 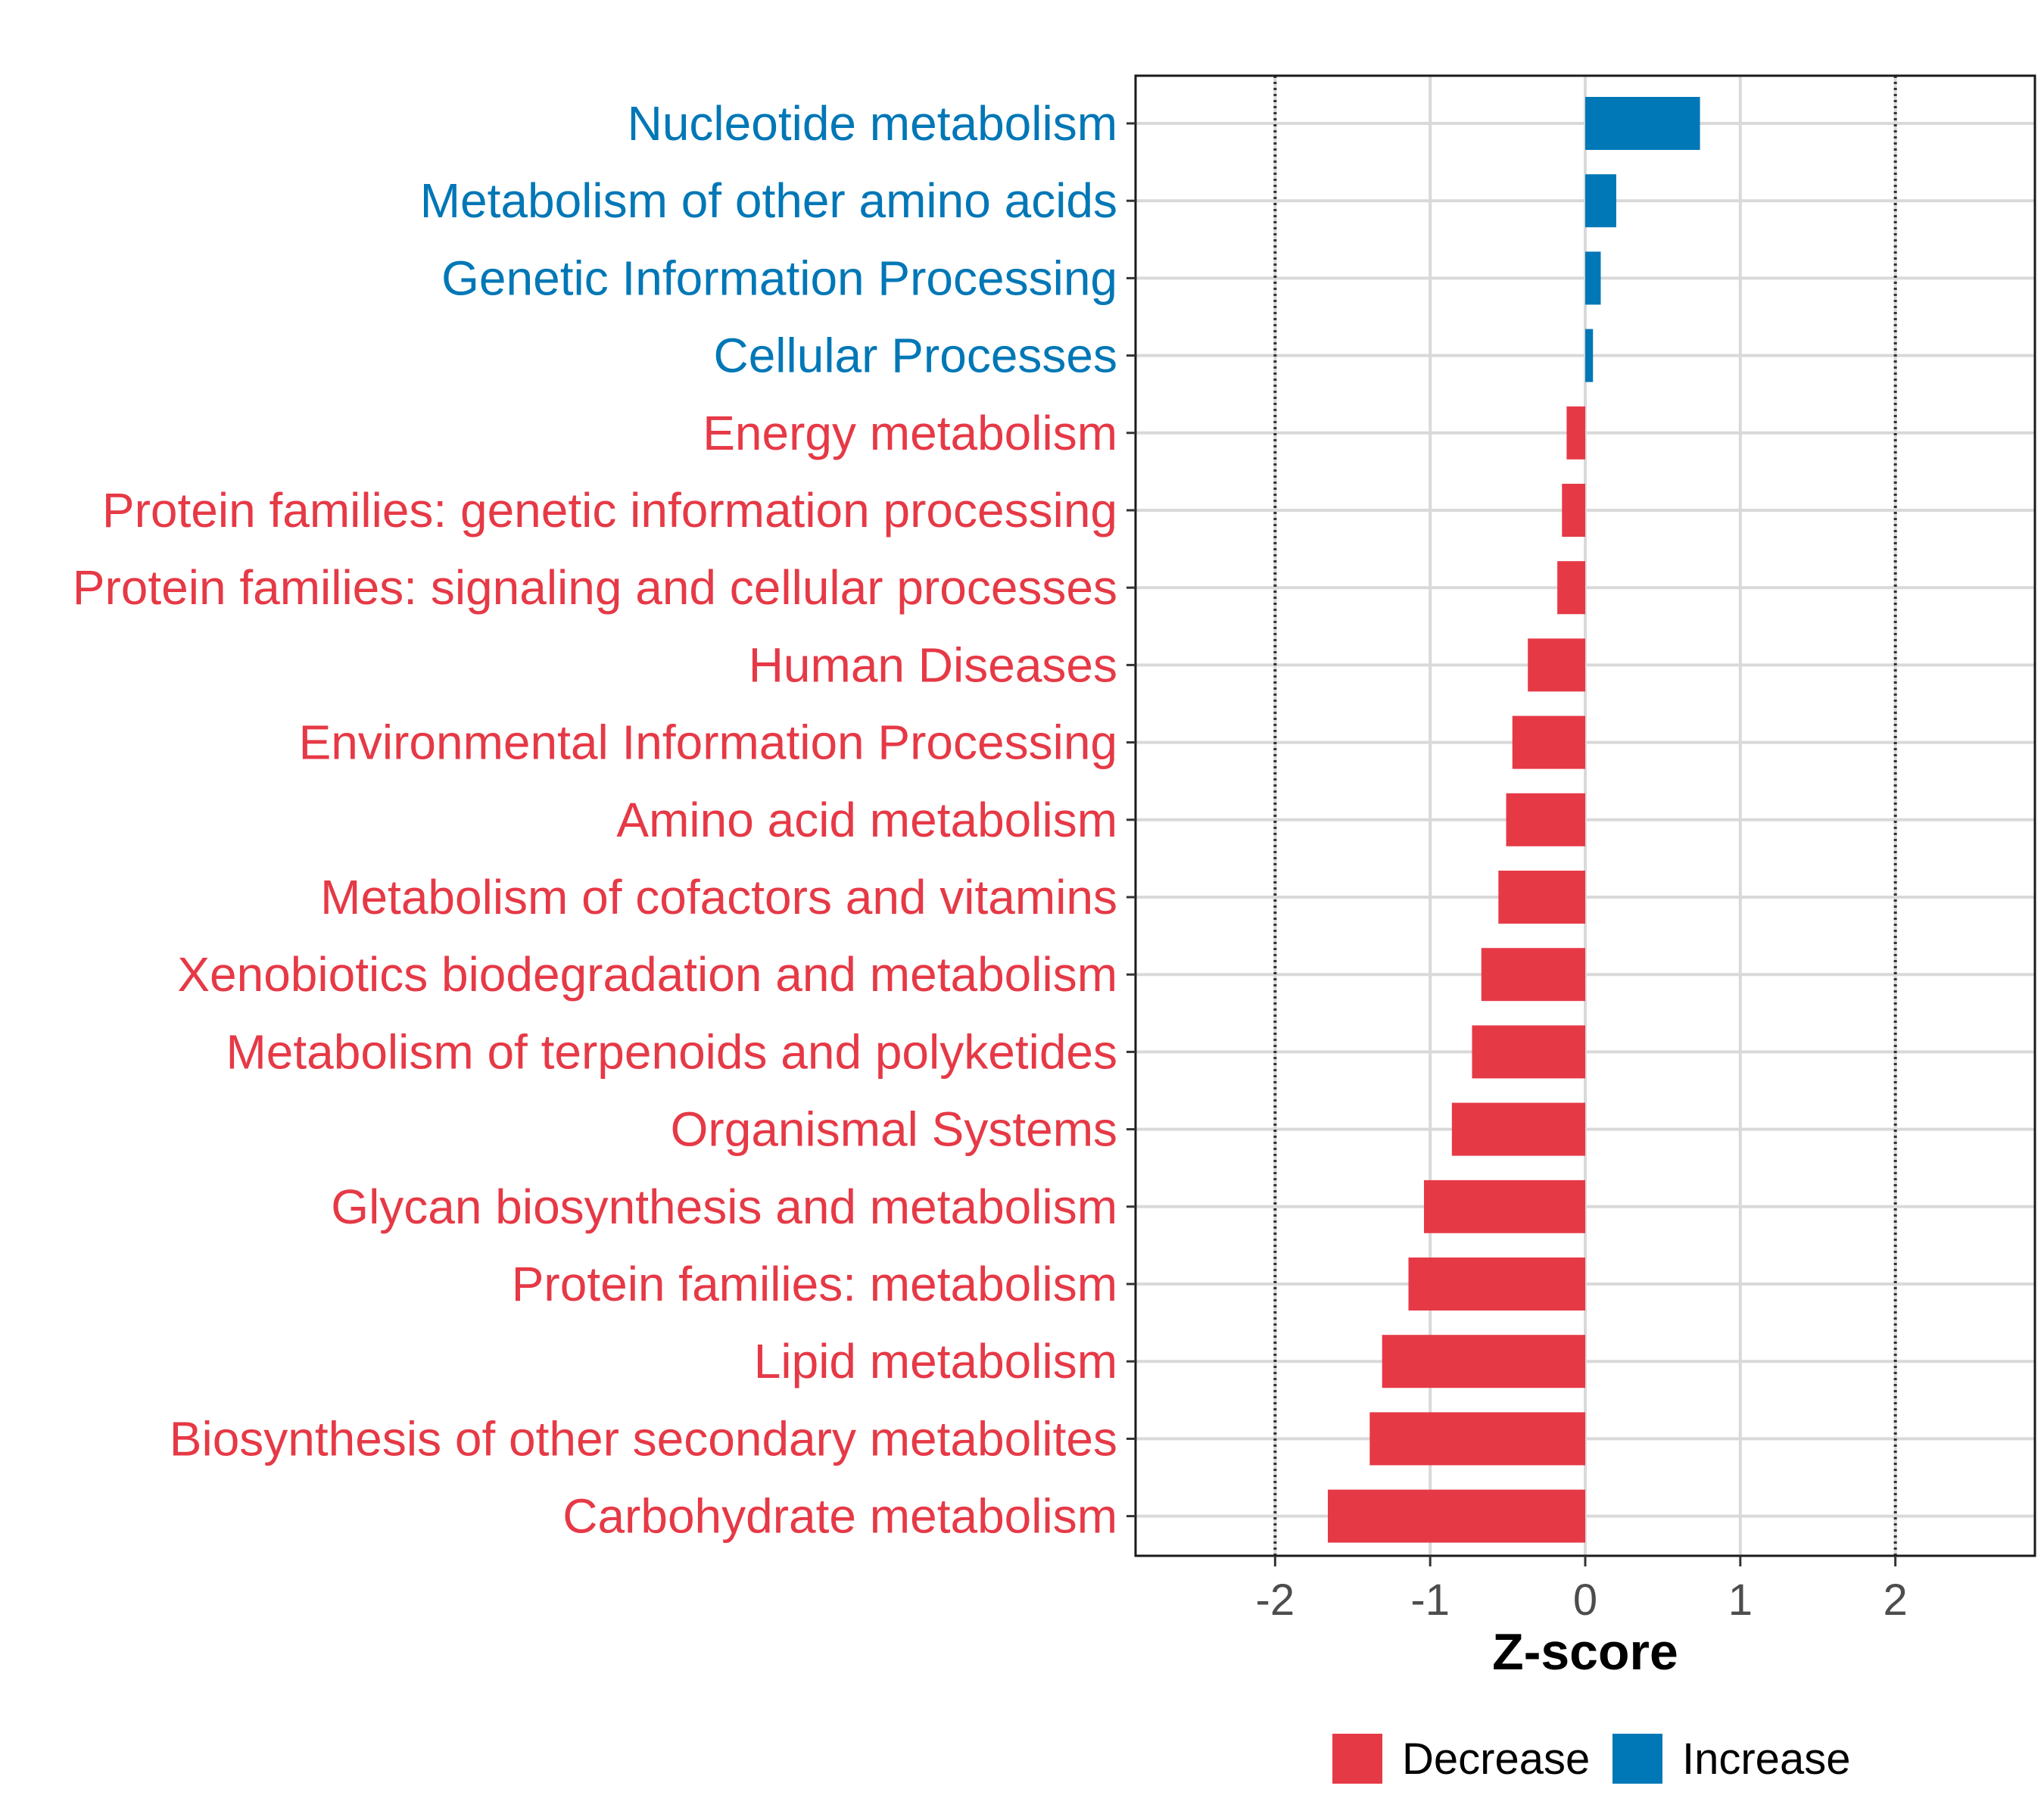 I want to click on x-tick-label: -2, so click(x=1275, y=1600).